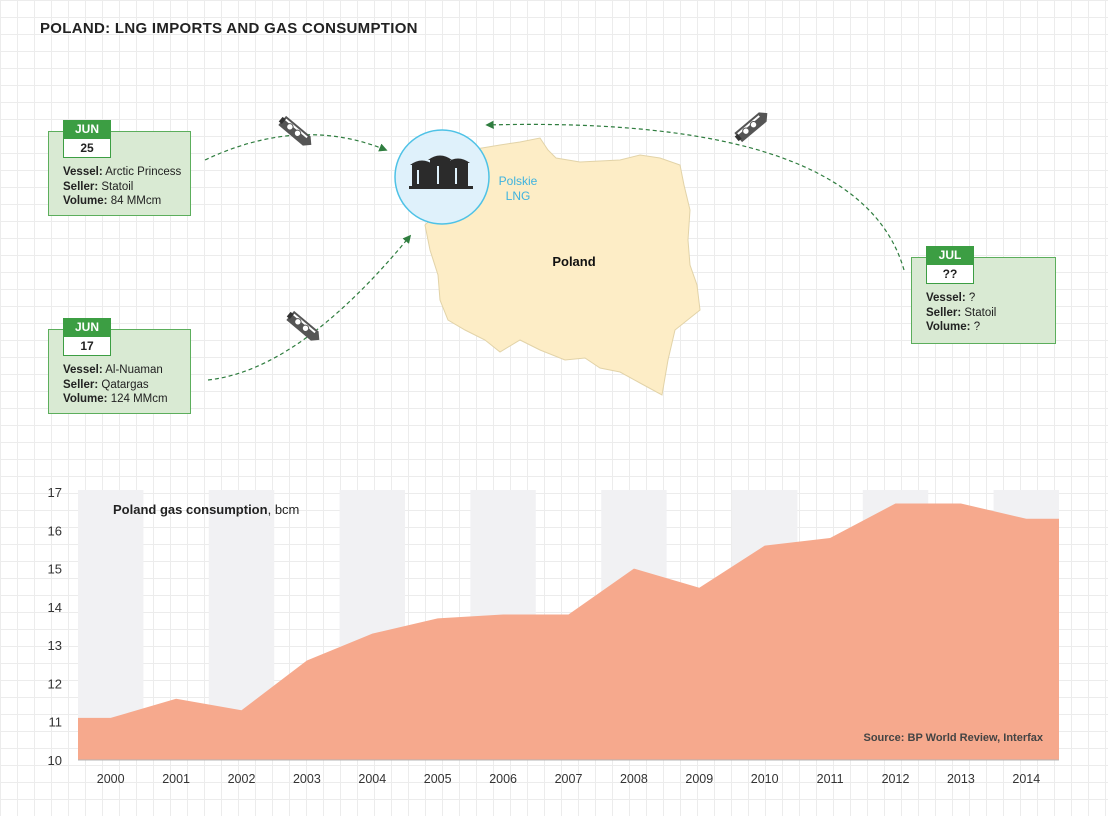 The height and width of the screenshot is (816, 1108). What do you see at coordinates (136, 201) in the screenshot?
I see `volume-value: 84 MMcm` at bounding box center [136, 201].